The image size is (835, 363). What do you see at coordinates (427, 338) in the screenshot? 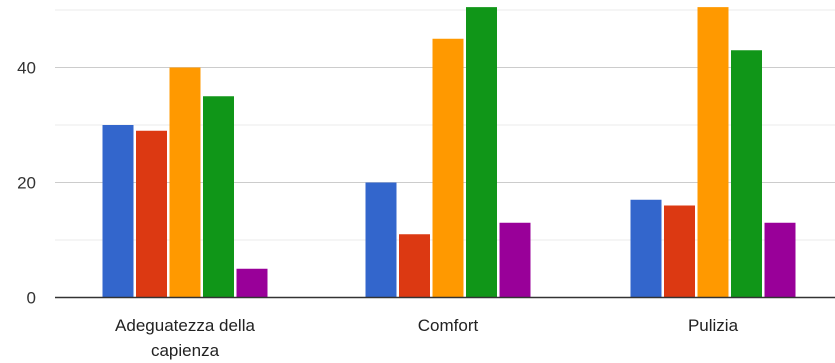
I see `x-axis-category-labels: Adeguatezza della capienza Comfort Pulizia` at bounding box center [427, 338].